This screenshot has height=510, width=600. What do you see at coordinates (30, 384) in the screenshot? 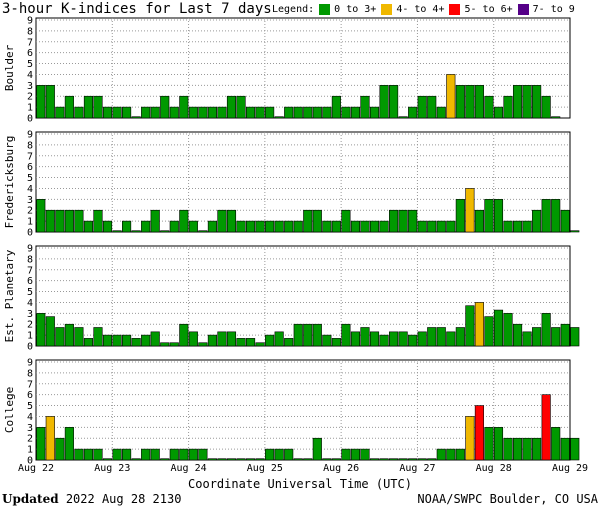
I see `y-tick-label: 7` at bounding box center [30, 384].